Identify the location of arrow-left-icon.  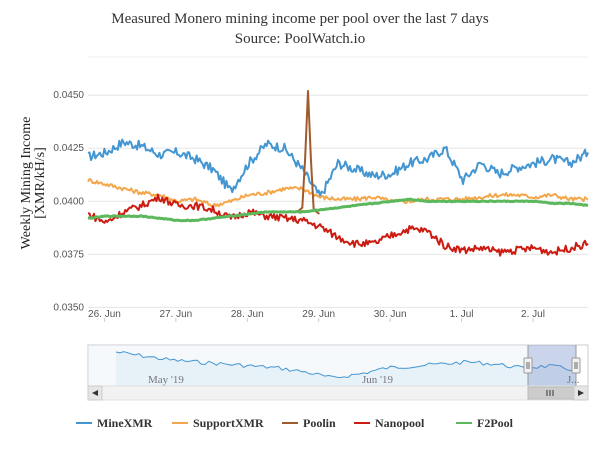
(95, 393).